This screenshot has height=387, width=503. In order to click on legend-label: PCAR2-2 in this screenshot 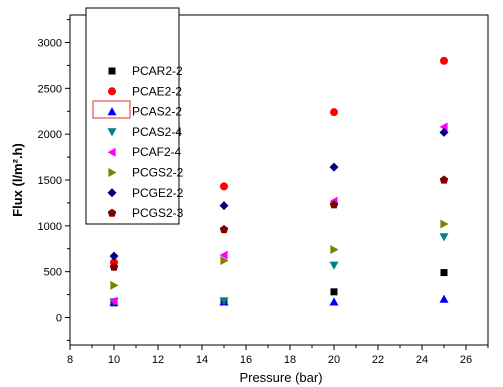, I will do `click(157, 71)`.